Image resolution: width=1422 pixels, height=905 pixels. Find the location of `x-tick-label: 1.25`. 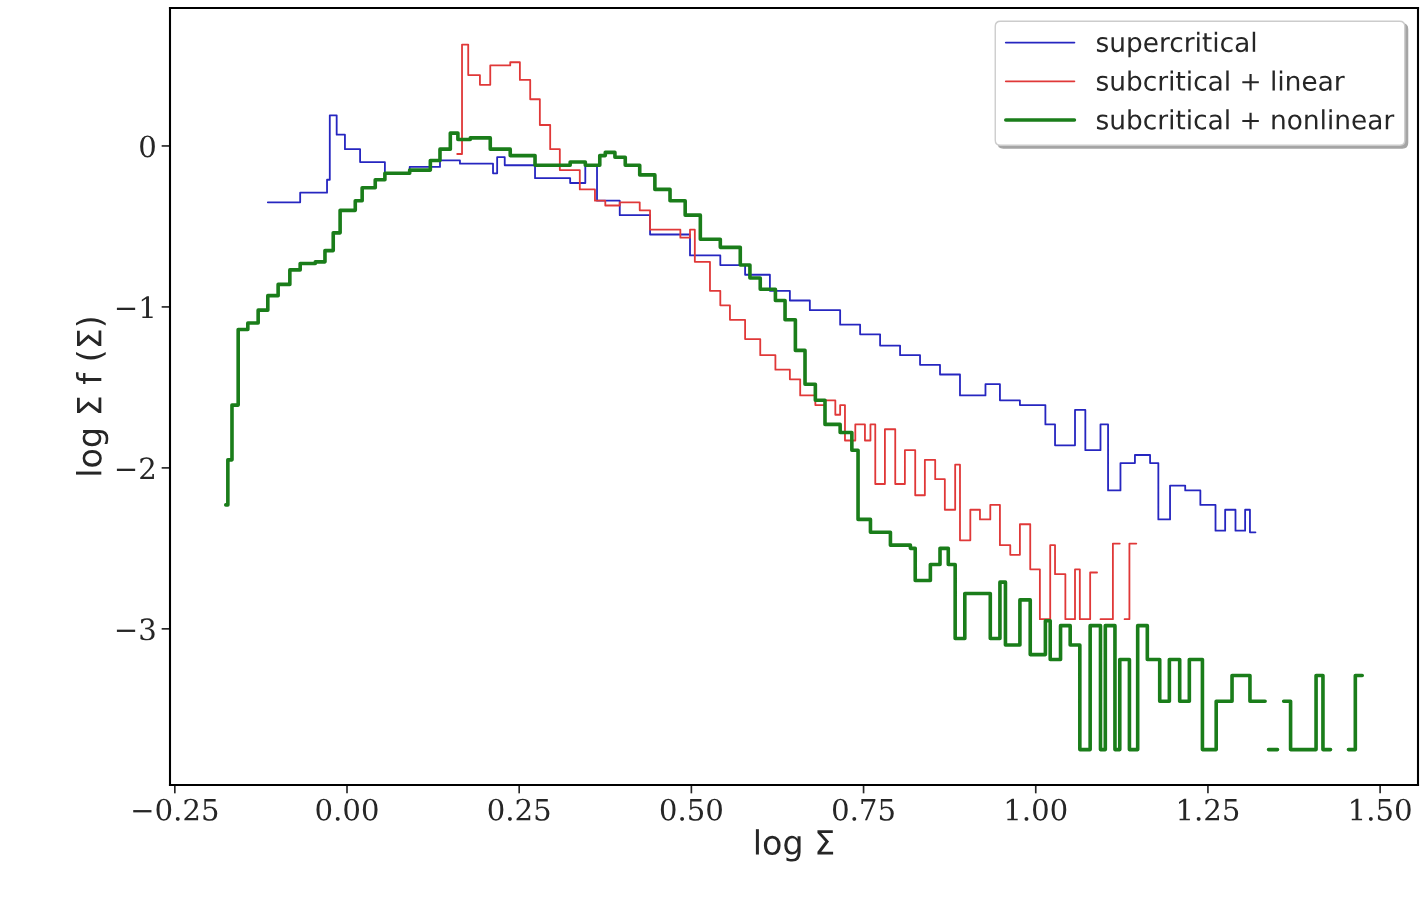

x-tick-label: 1.25 is located at coordinates (1209, 809).